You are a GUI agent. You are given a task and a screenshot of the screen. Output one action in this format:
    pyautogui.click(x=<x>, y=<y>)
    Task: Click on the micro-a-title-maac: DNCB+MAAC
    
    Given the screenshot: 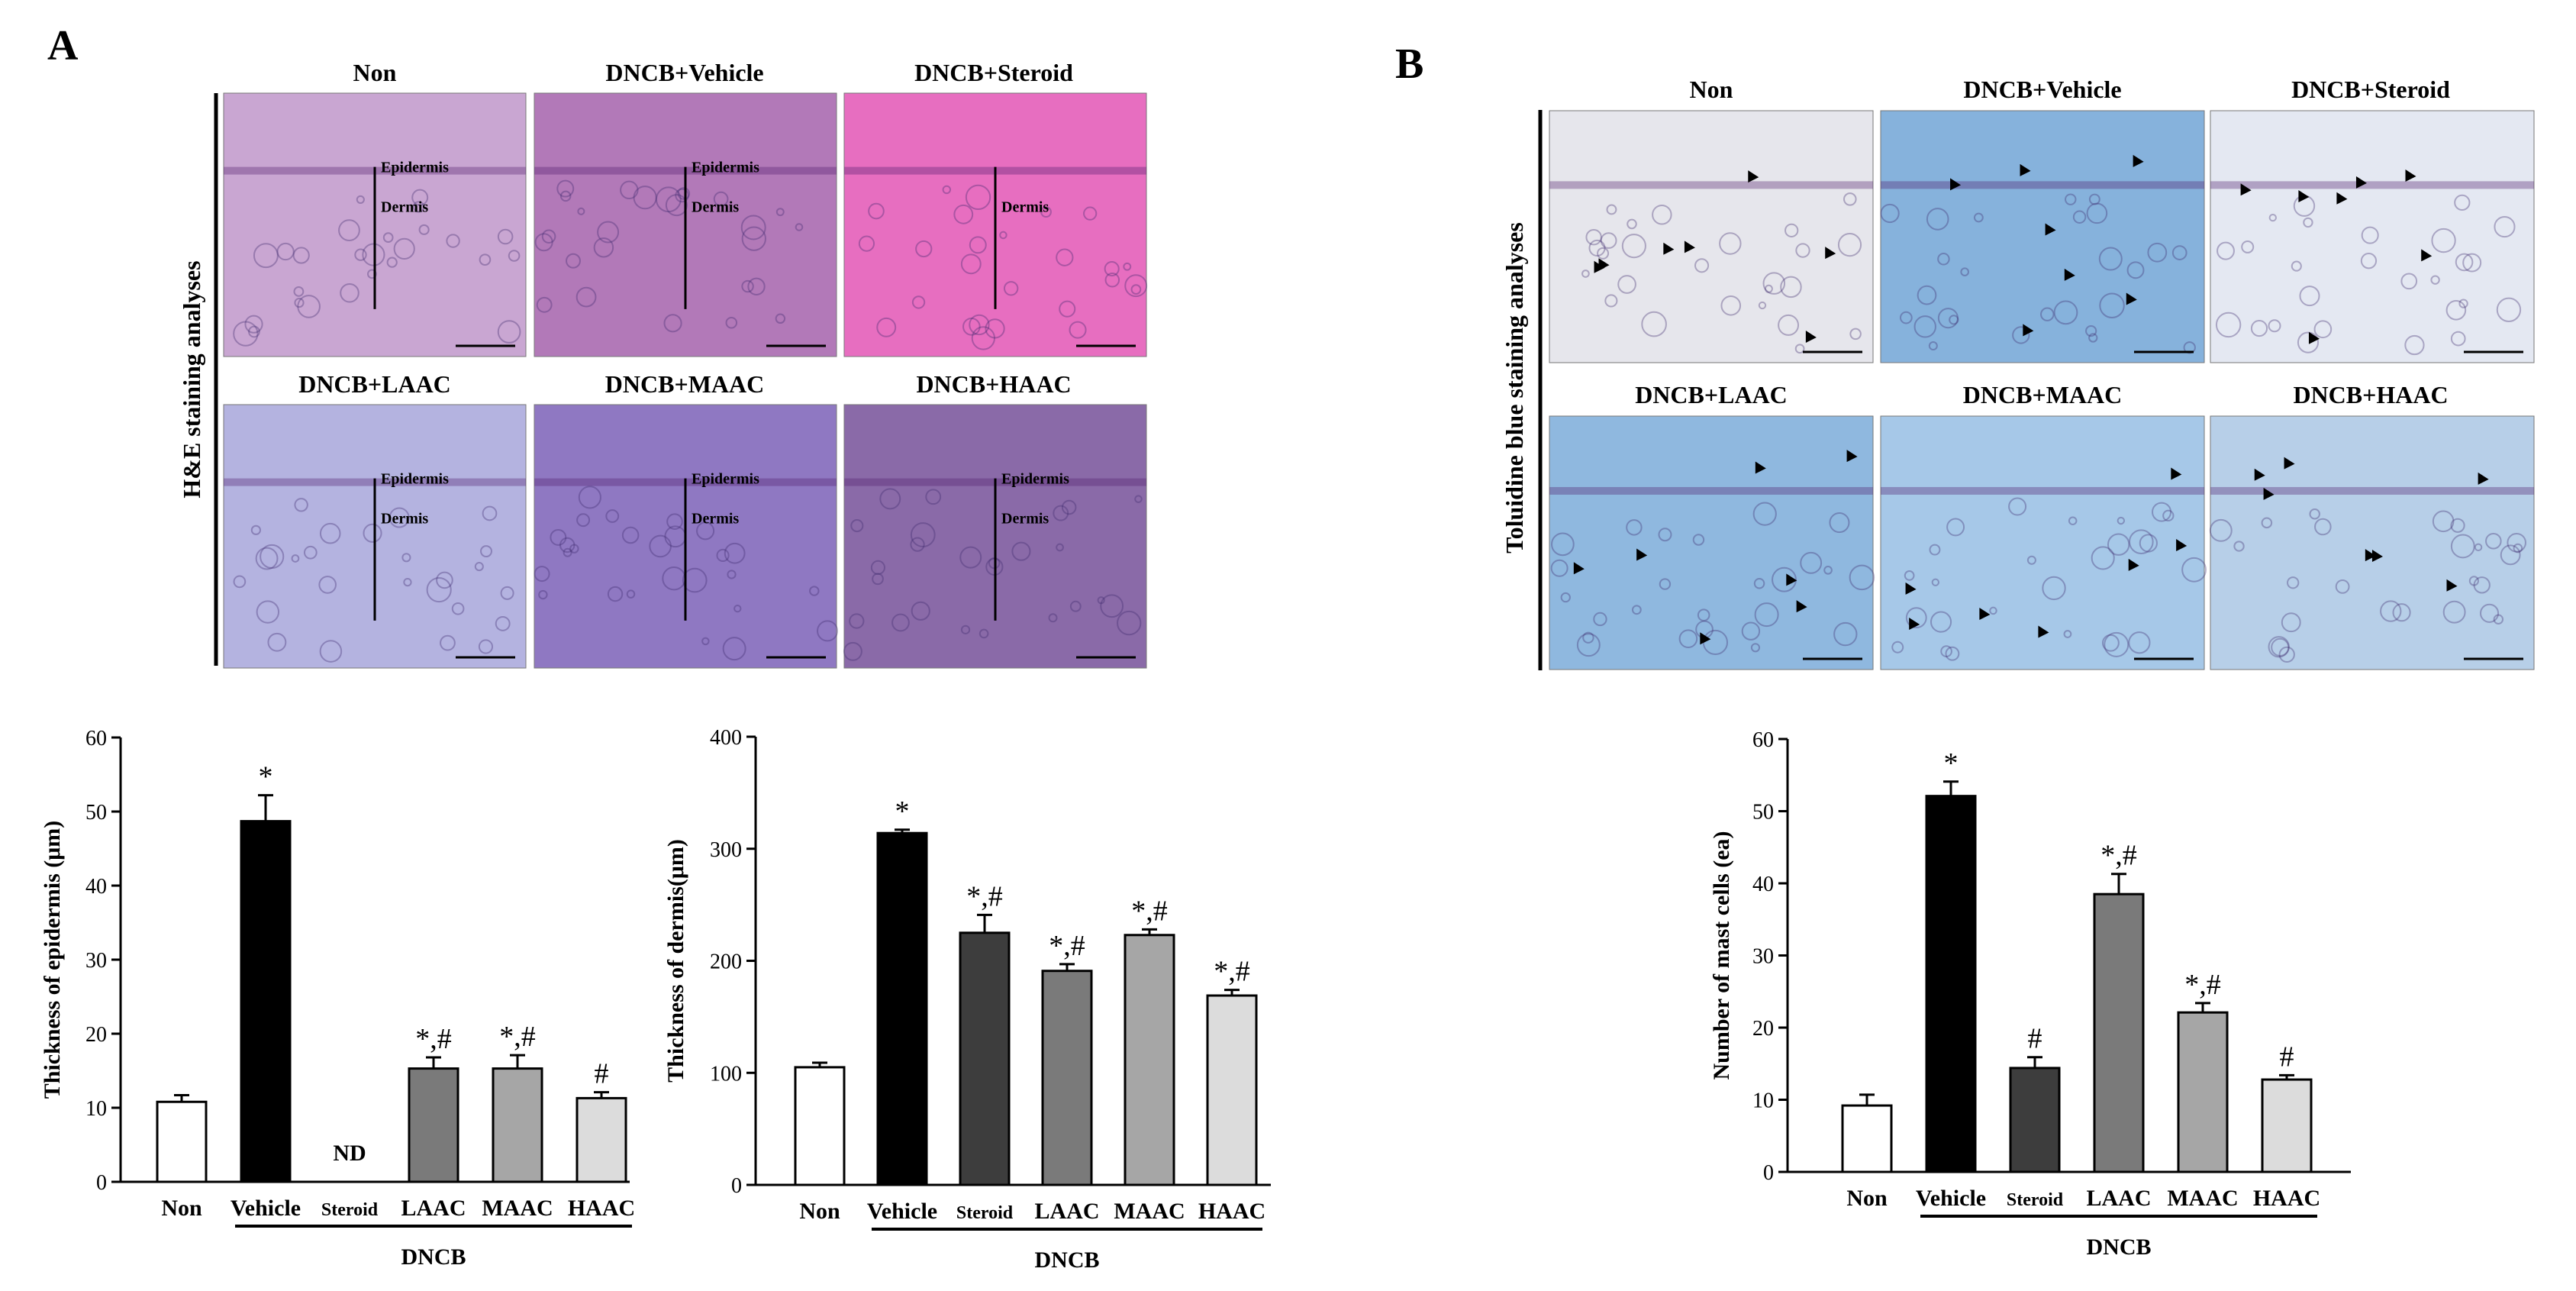 What is the action you would take?
    pyautogui.click(x=685, y=384)
    